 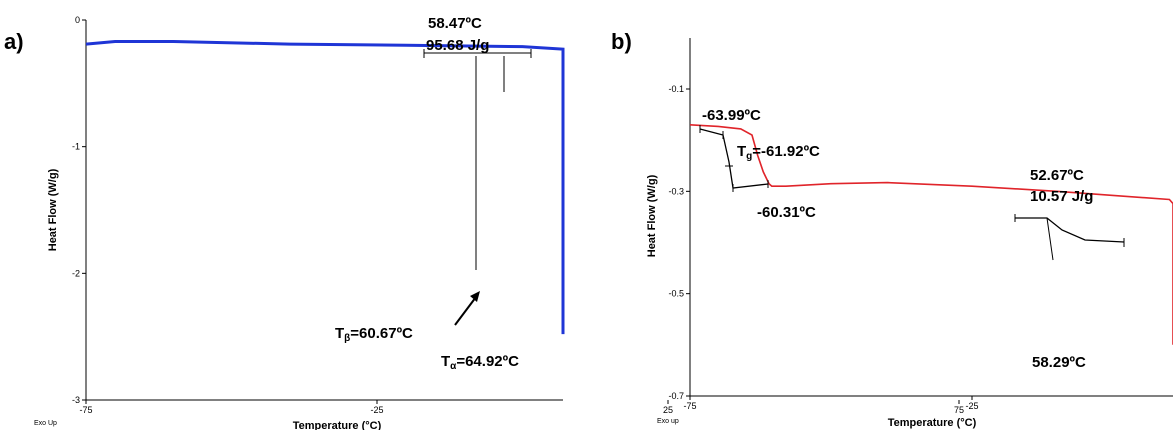 I want to click on panel-b-y-tick-label: -0.3, so click(x=676, y=191).